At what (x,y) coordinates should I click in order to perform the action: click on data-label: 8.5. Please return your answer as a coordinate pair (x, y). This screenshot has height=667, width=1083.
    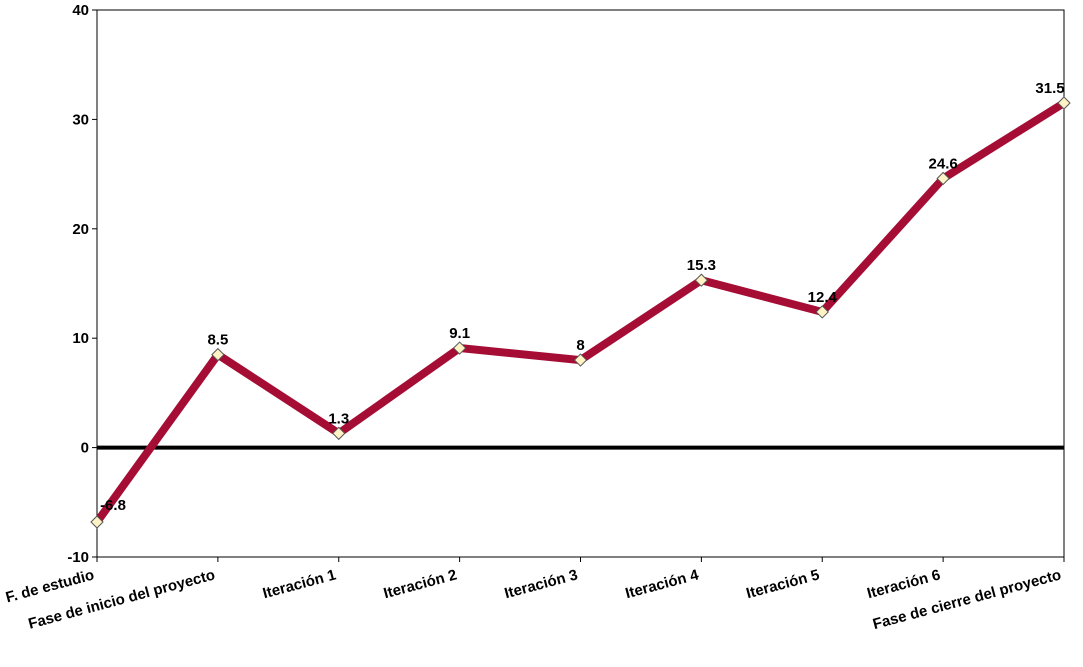
    Looking at the image, I should click on (217, 340).